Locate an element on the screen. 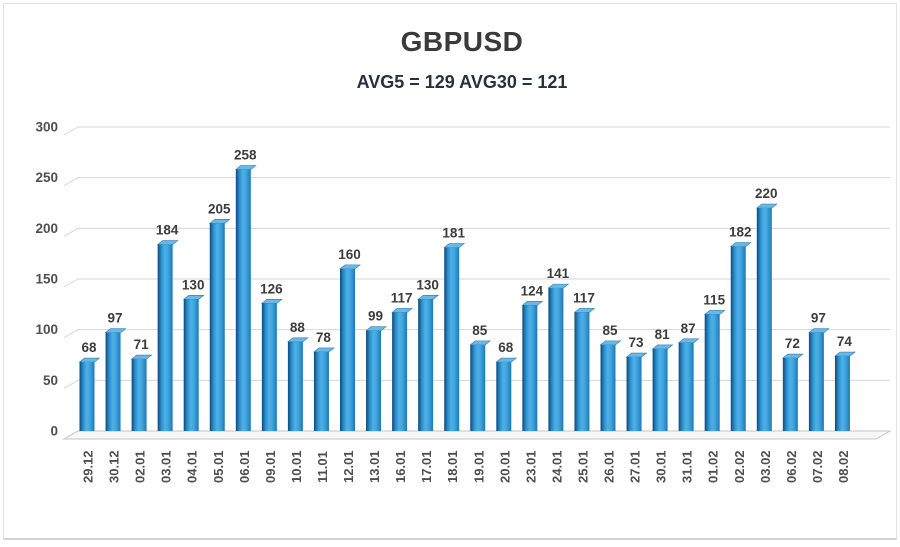 This screenshot has height=547, width=900. x-tick-label: 02.01 is located at coordinates (140, 466).